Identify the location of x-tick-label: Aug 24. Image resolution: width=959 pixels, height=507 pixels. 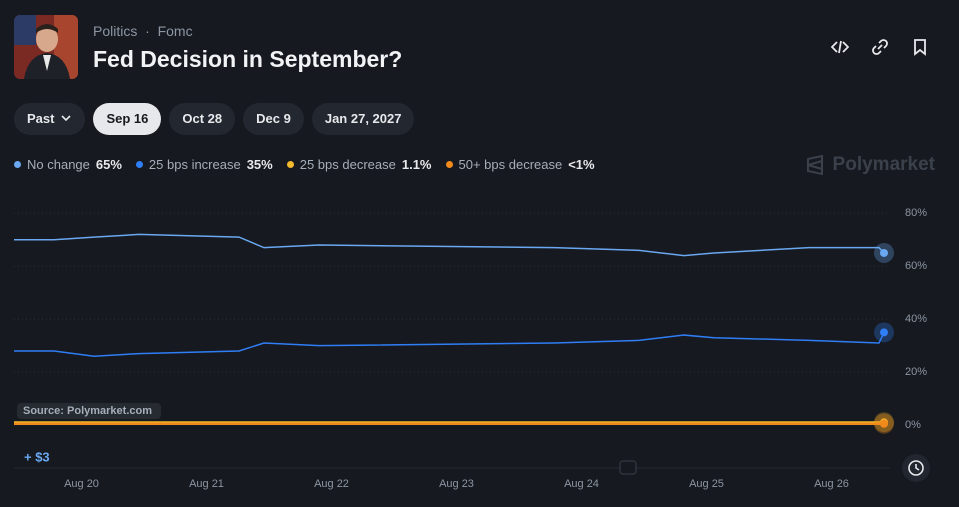
(581, 484).